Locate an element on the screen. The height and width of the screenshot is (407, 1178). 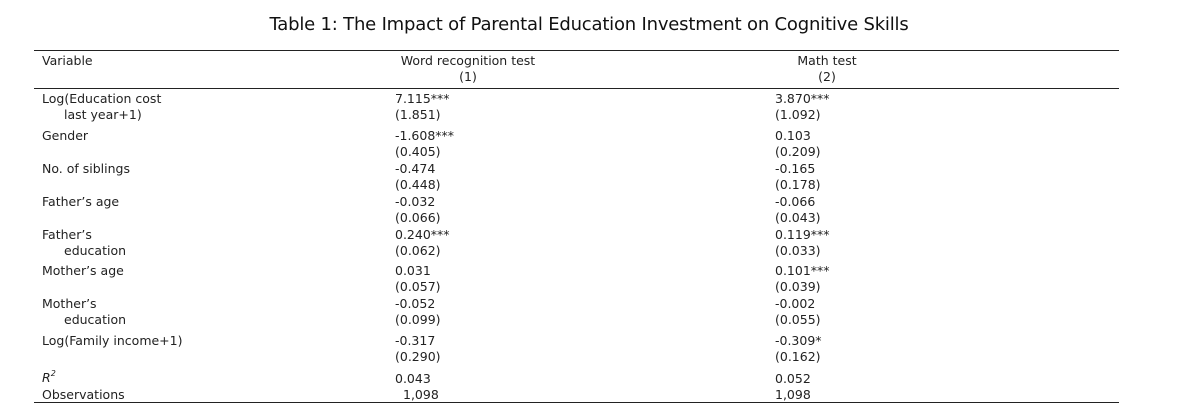
row-label-observations: Observations is located at coordinates (83, 394).